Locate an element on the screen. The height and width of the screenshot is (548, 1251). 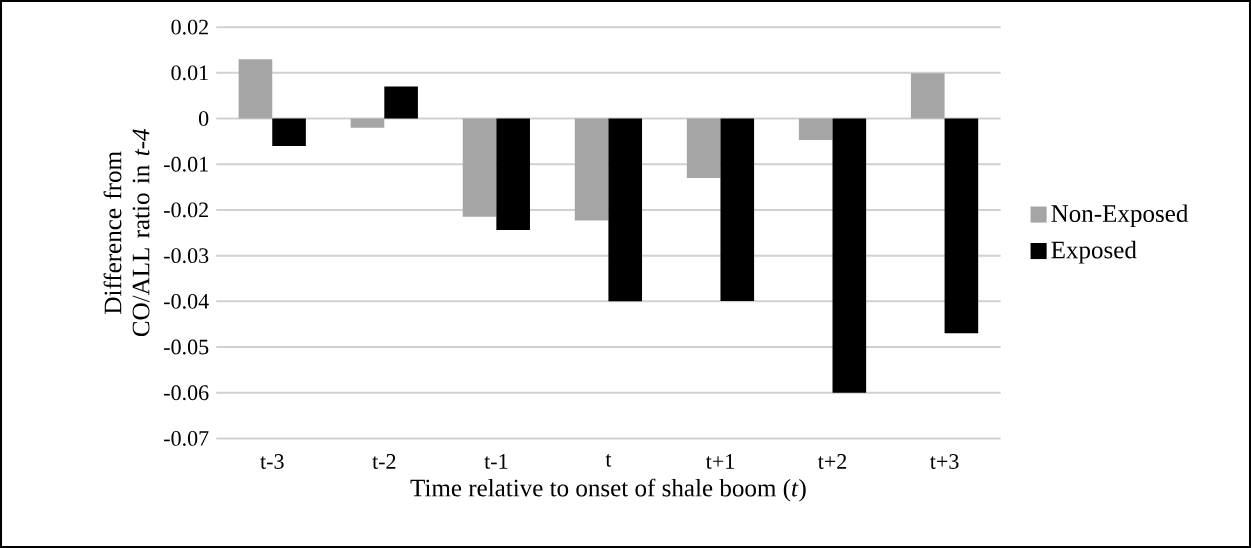
y-tick-label: -0.02 is located at coordinates (186, 210).